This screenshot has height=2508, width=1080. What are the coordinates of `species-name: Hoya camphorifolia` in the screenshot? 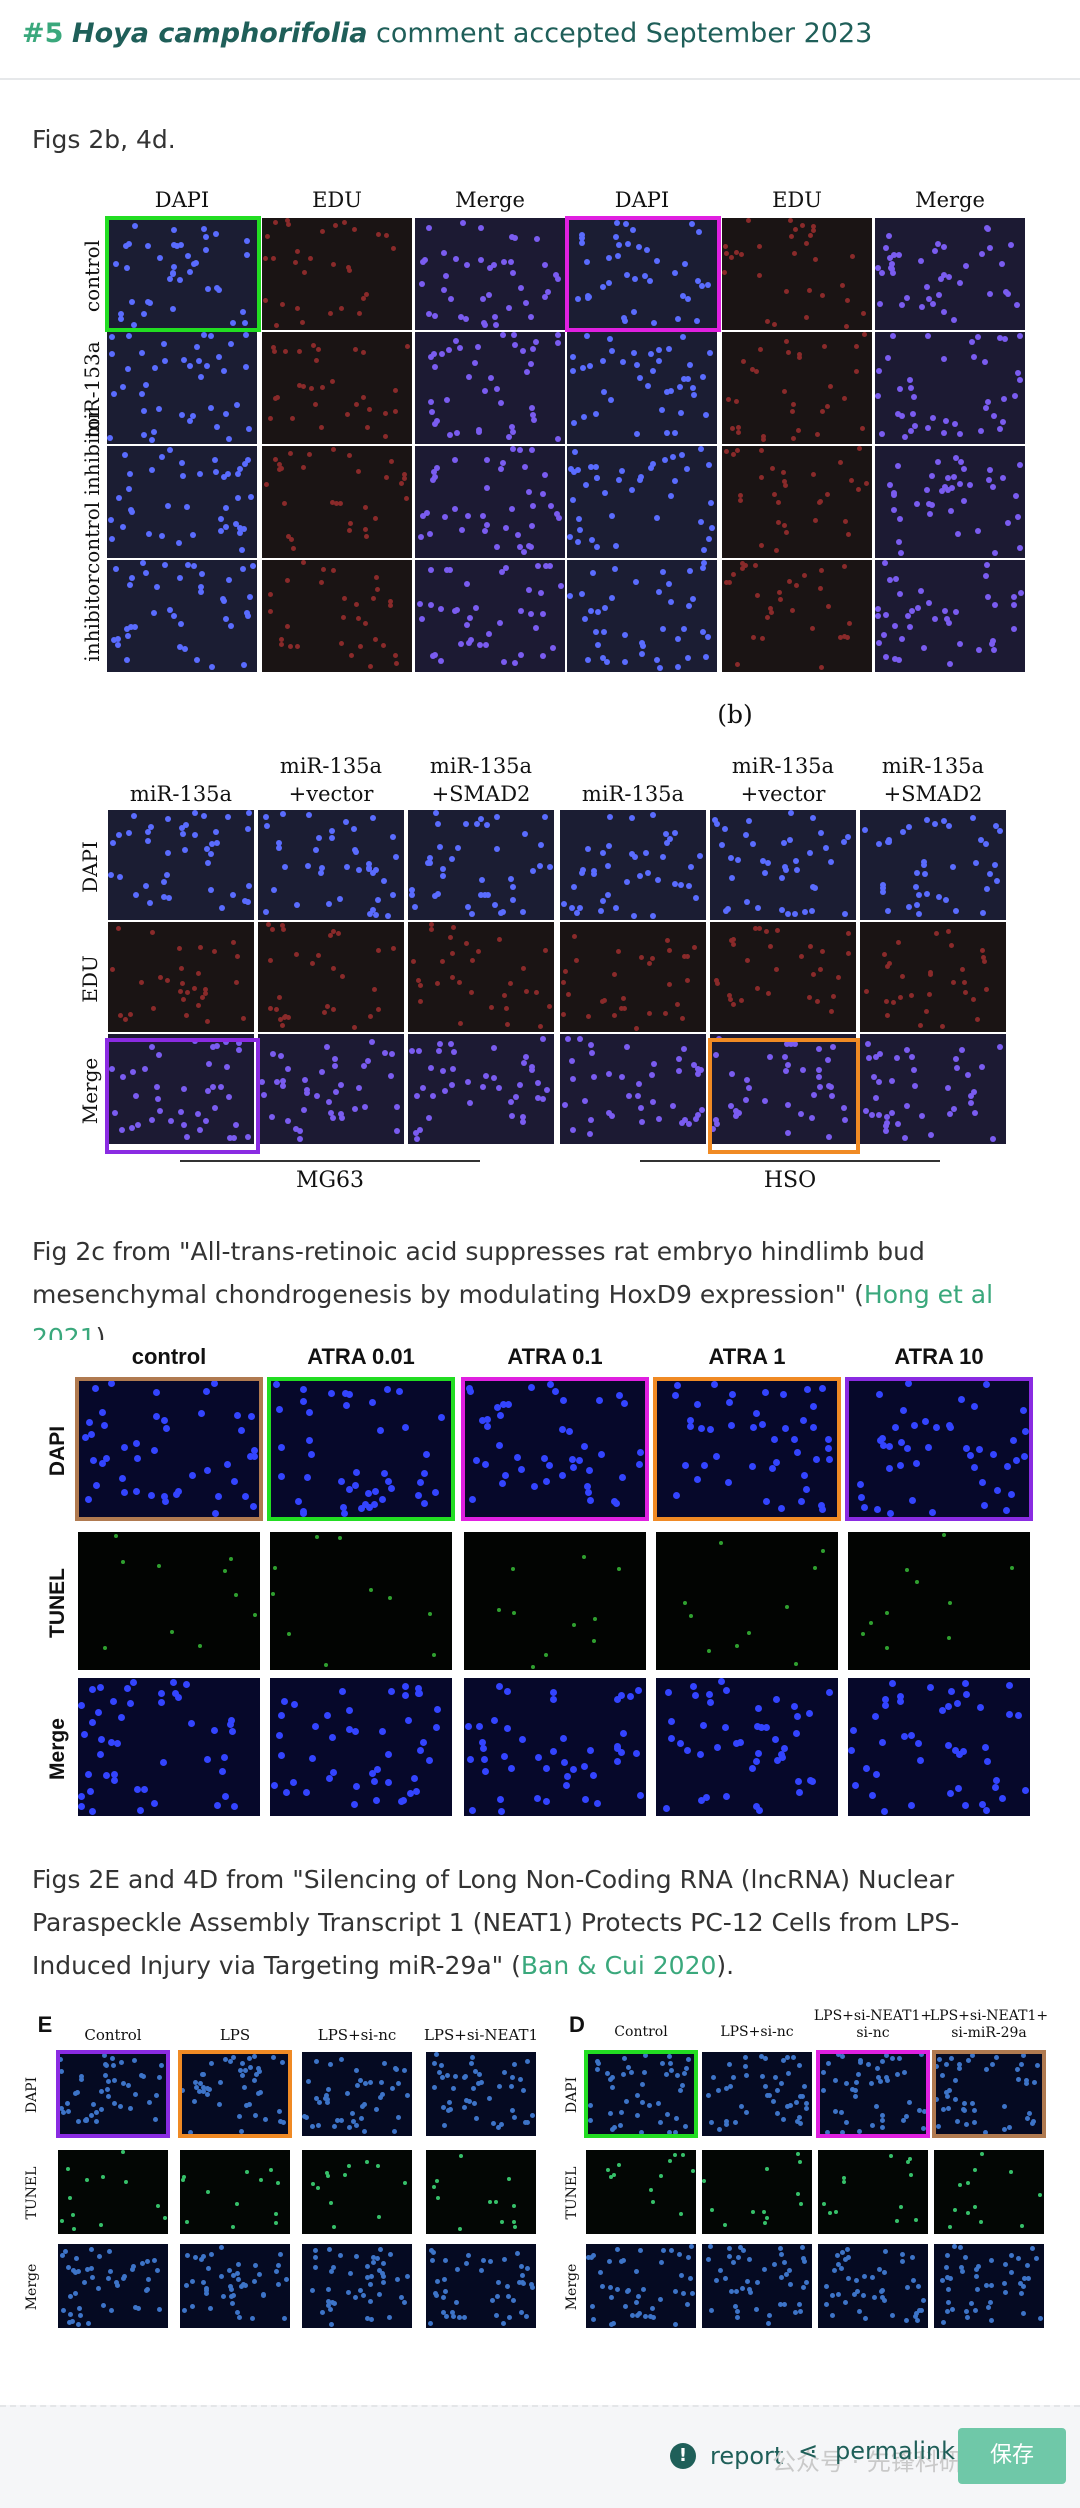 It's located at (220, 33).